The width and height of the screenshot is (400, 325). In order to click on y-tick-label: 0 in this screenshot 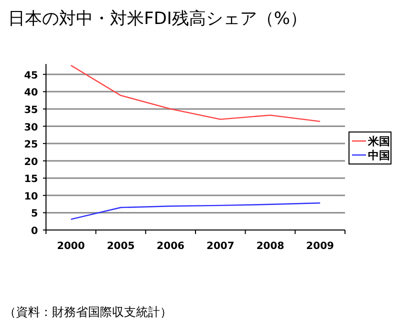, I will do `click(34, 231)`.